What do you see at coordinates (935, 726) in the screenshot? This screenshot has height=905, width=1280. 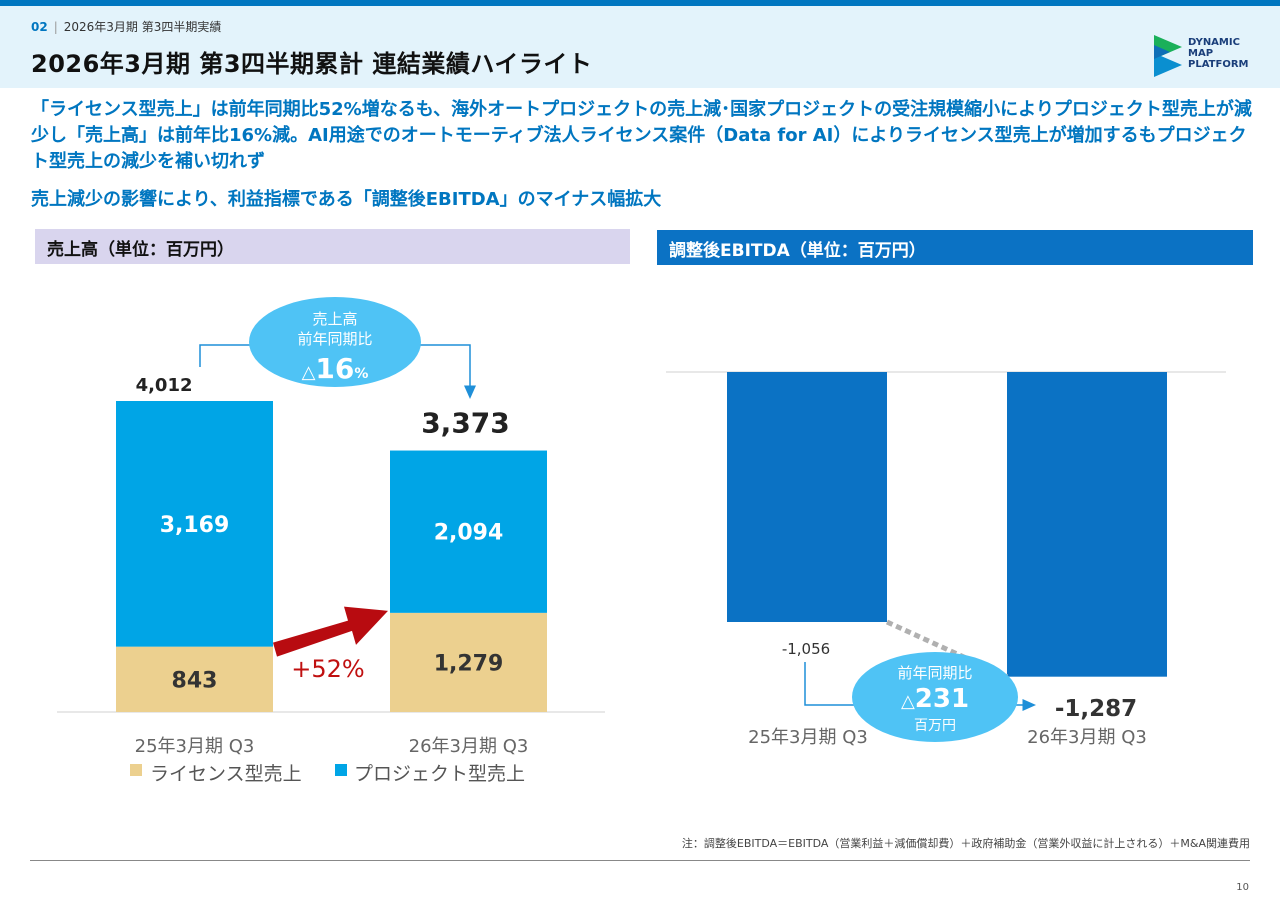 I see `ebitda-yoy-unit: 百万円` at bounding box center [935, 726].